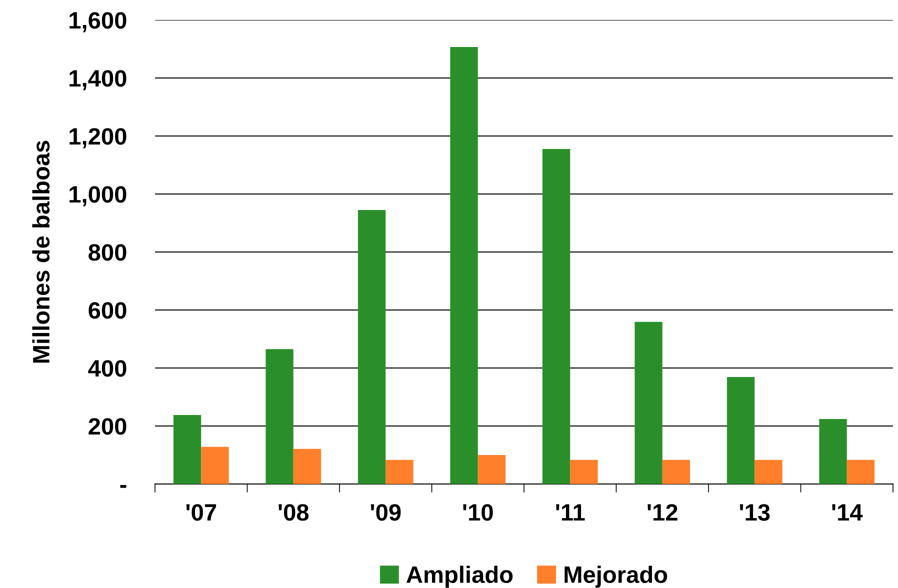 The width and height of the screenshot is (898, 588). Describe the element at coordinates (98, 80) in the screenshot. I see `y-tick-label: 1,400` at that location.